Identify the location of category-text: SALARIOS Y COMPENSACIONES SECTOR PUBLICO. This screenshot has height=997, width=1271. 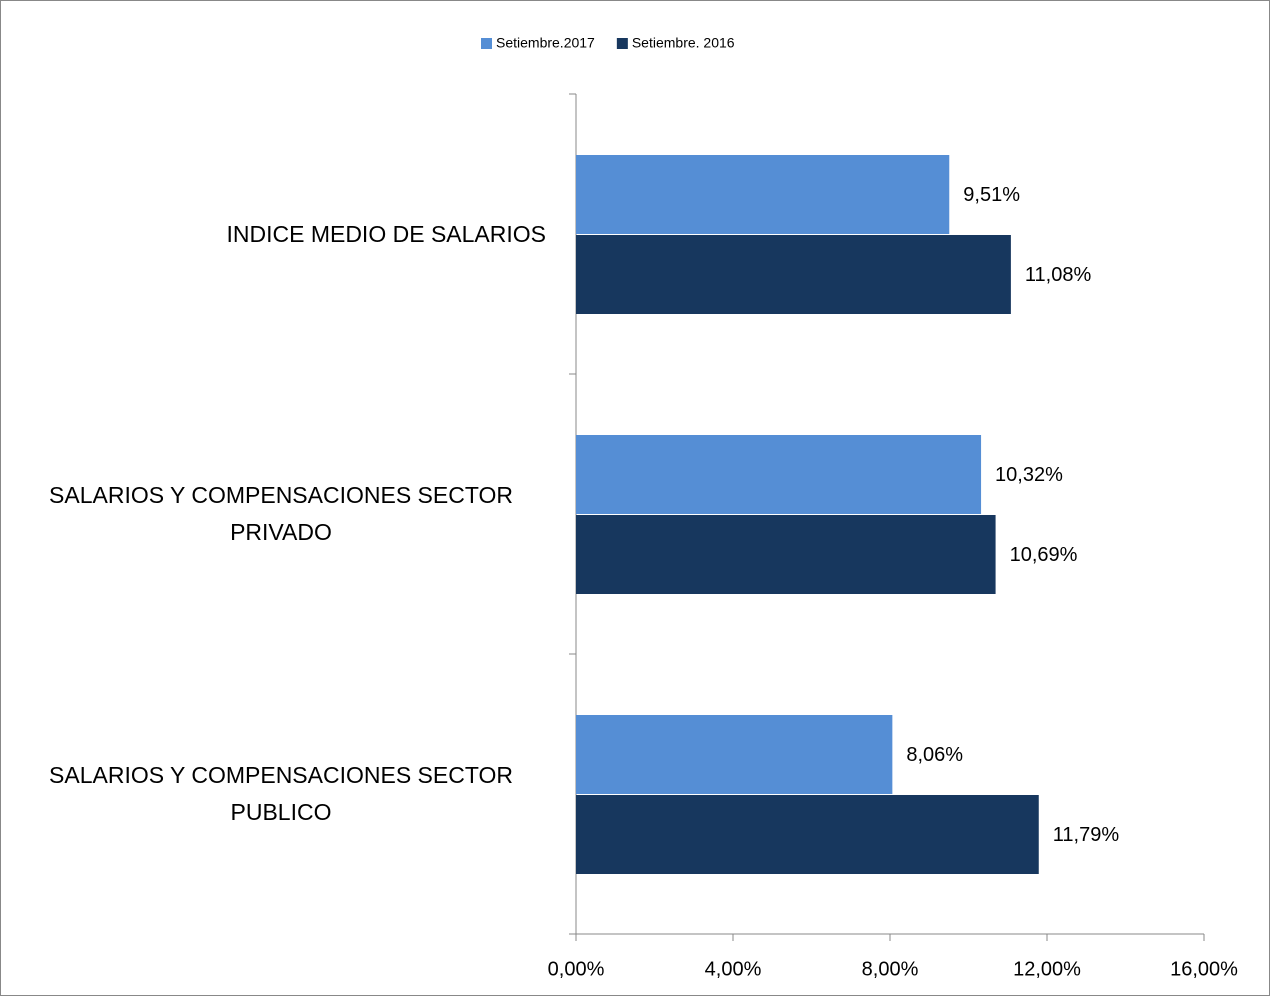
(281, 793).